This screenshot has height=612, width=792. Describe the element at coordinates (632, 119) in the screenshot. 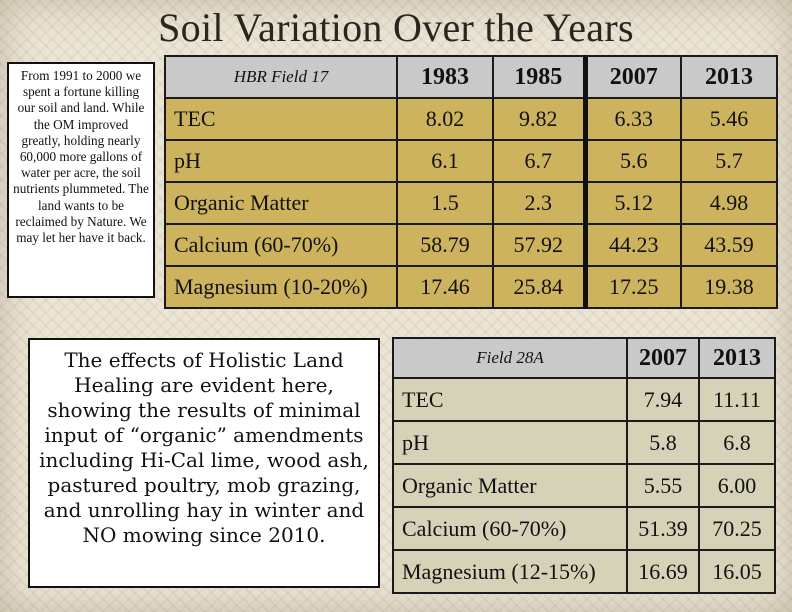

I see `table-cell: 6.33` at that location.